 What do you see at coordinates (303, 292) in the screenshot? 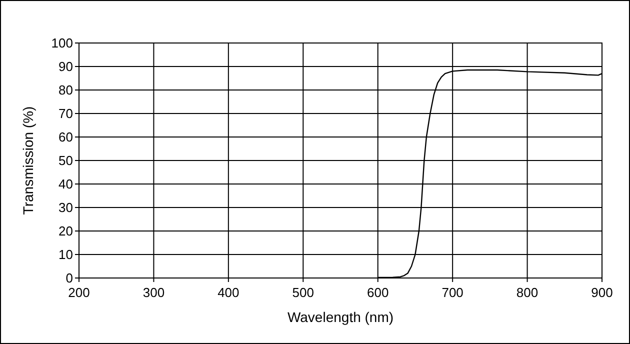
I see `x-tick-label: 500` at bounding box center [303, 292].